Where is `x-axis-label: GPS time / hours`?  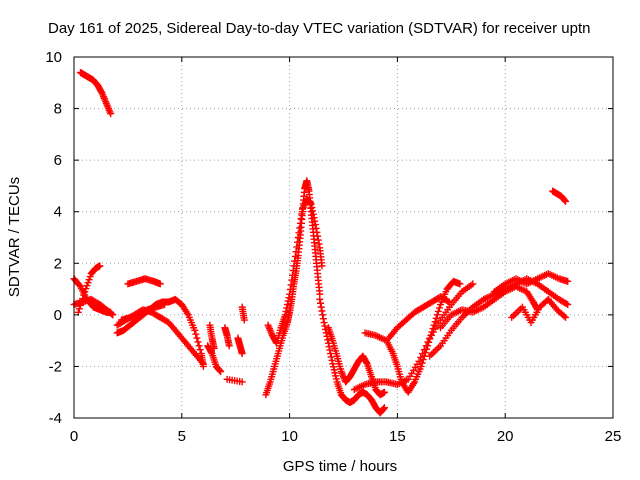 x-axis-label: GPS time / hours is located at coordinates (340, 466).